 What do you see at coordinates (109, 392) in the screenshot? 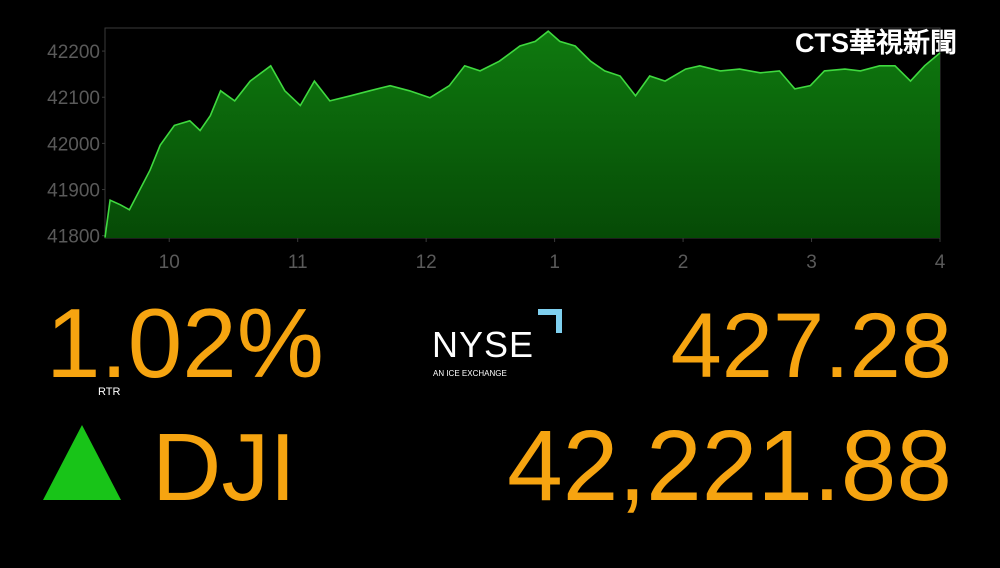
I see `source: RTR` at bounding box center [109, 392].